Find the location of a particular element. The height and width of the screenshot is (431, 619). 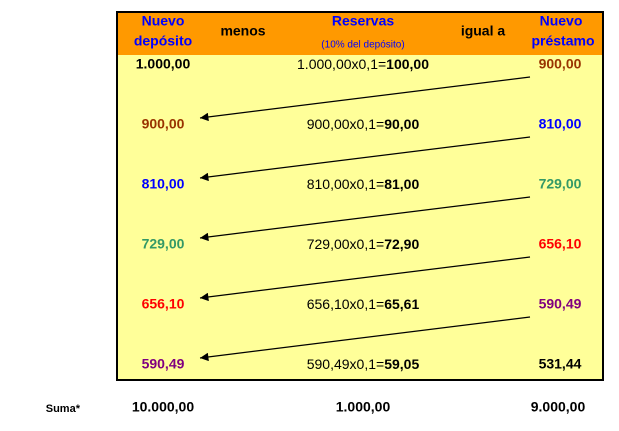

sum-reserve: 1.000,00 is located at coordinates (363, 407).